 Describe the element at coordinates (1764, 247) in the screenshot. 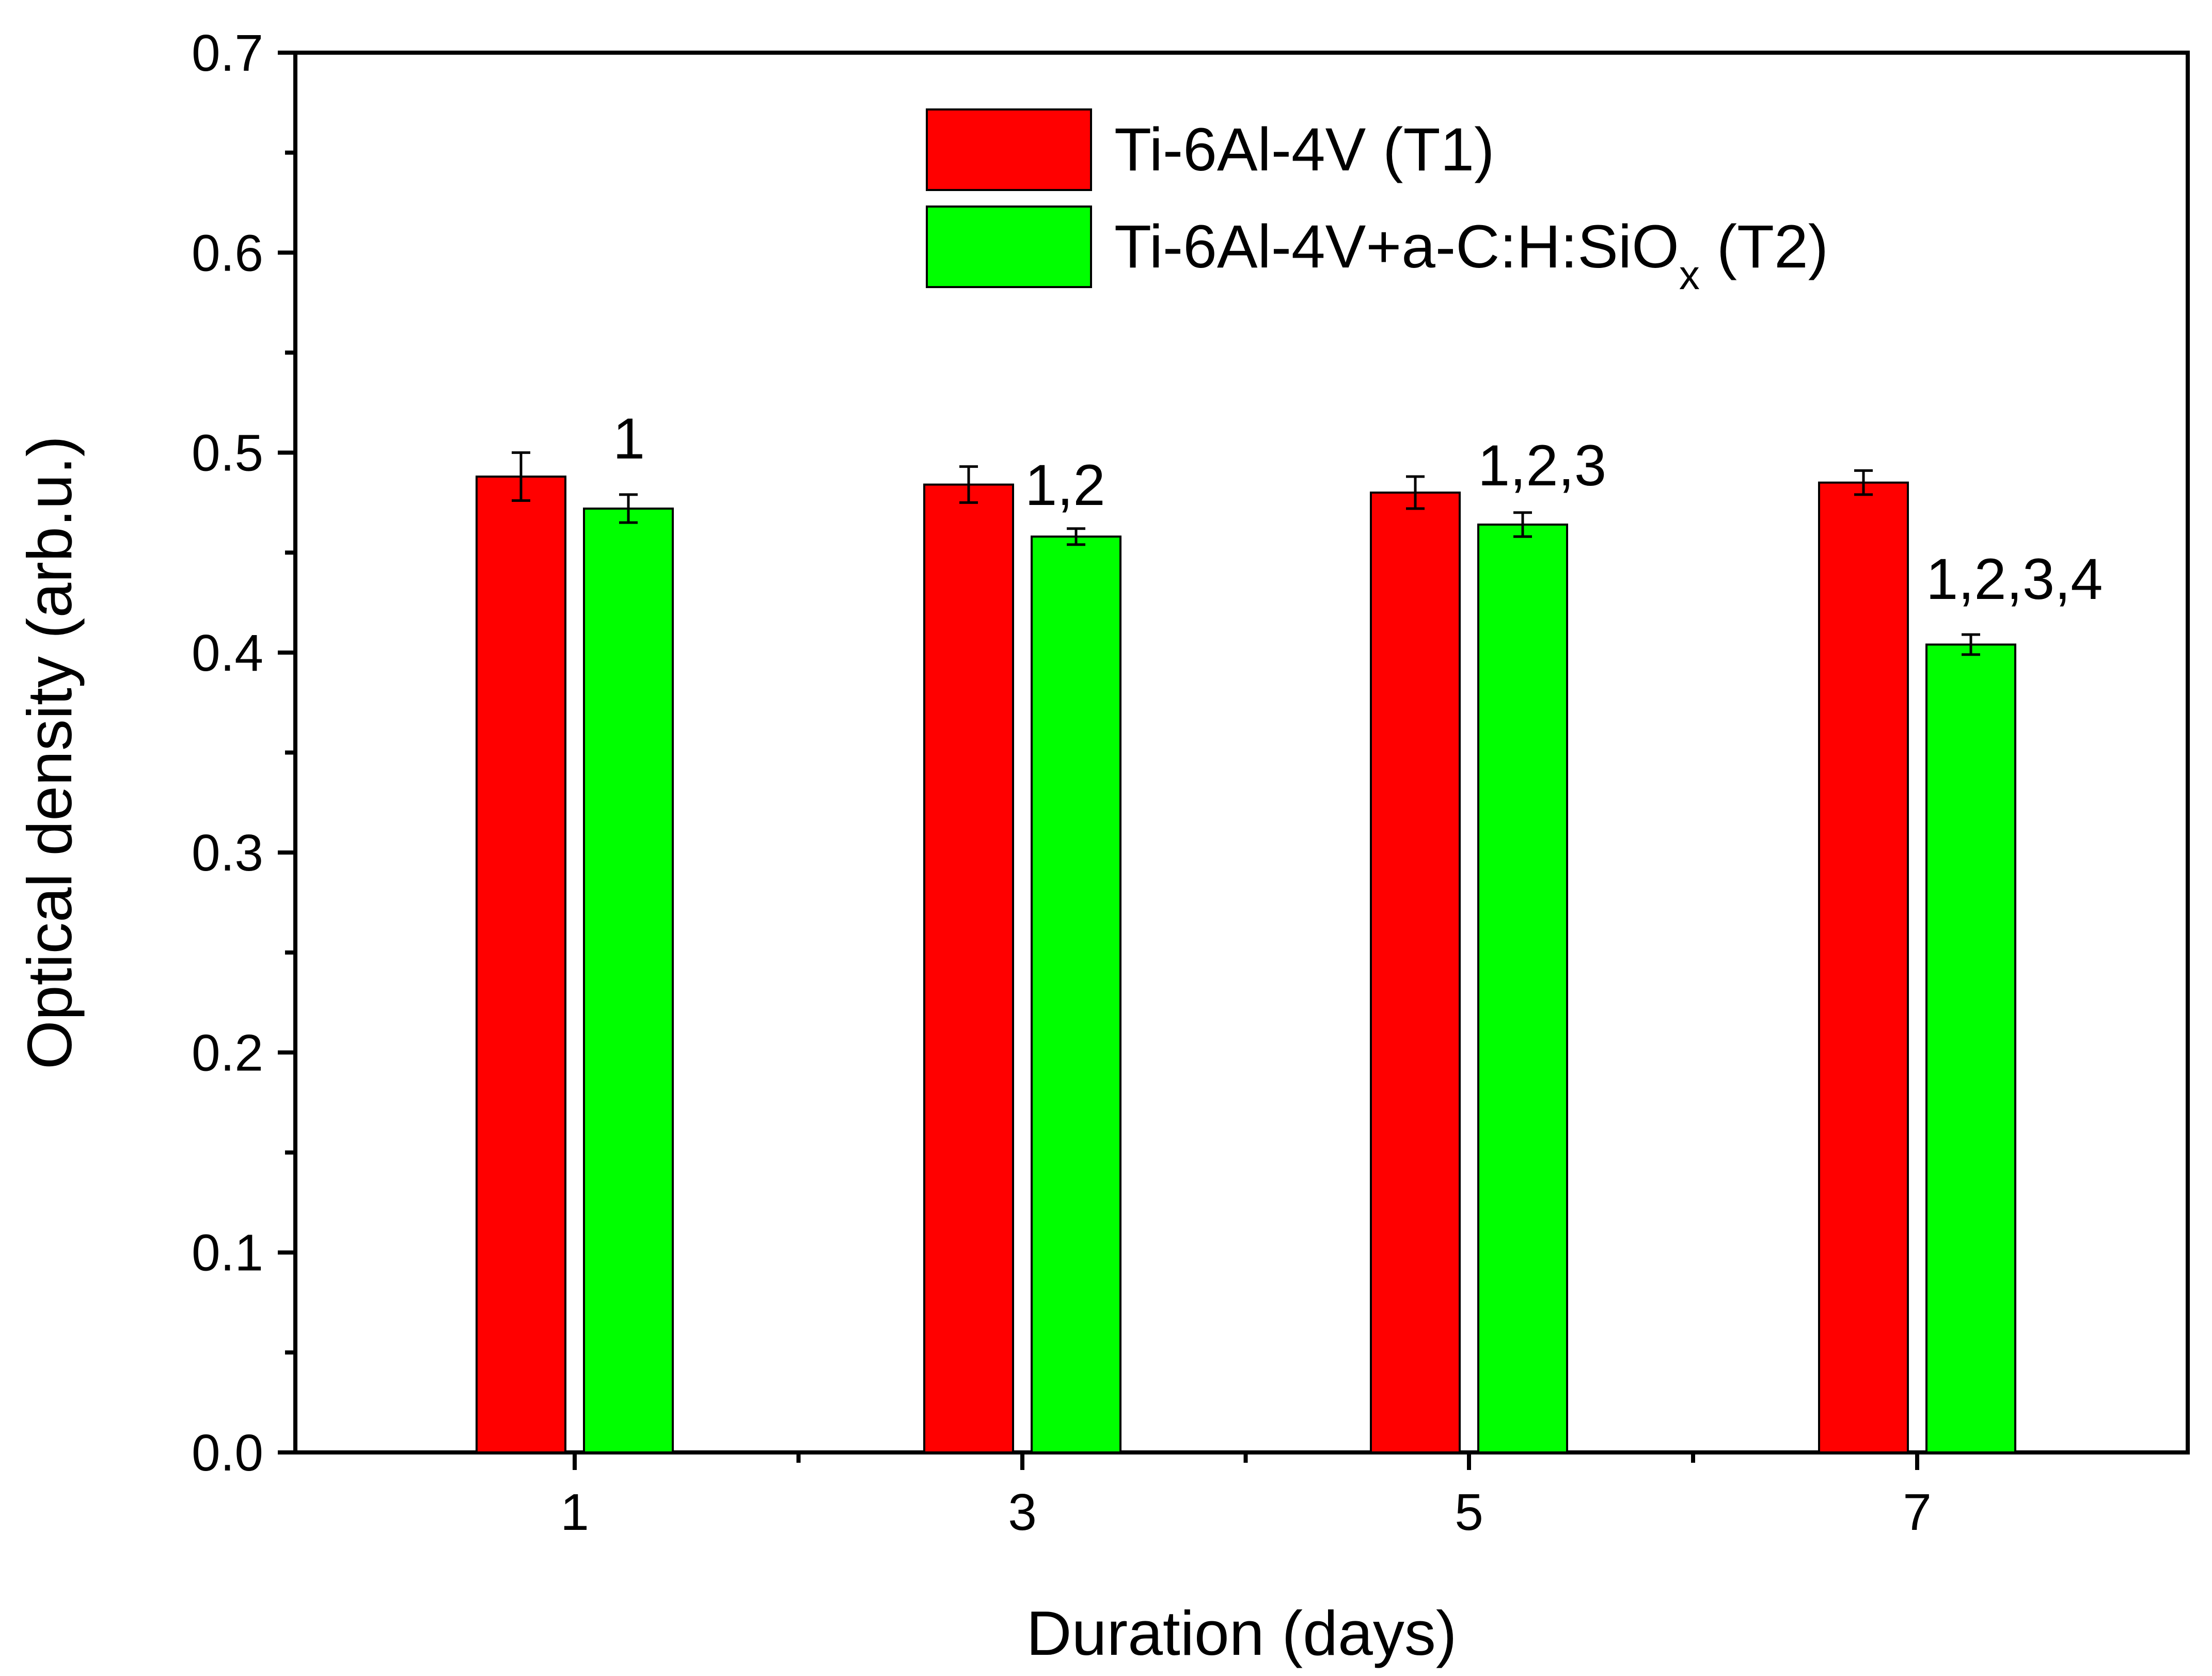

I see `legend-label-tail: (T2)` at that location.